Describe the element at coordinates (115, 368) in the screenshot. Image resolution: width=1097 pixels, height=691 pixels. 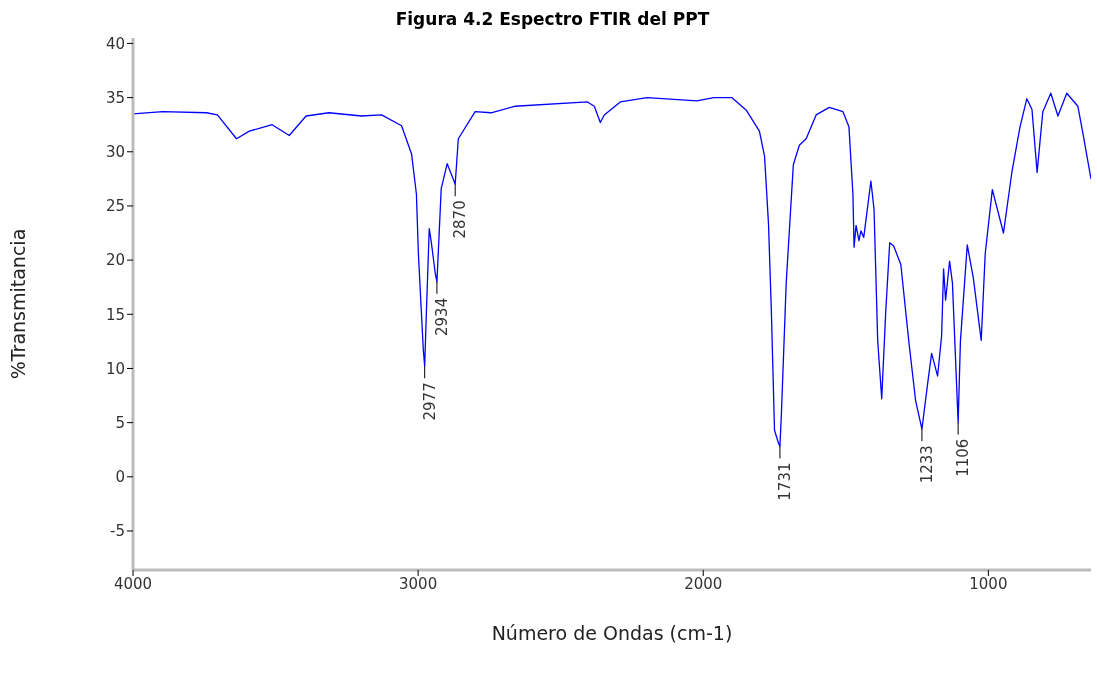
I see `y-tick-label: 10` at that location.